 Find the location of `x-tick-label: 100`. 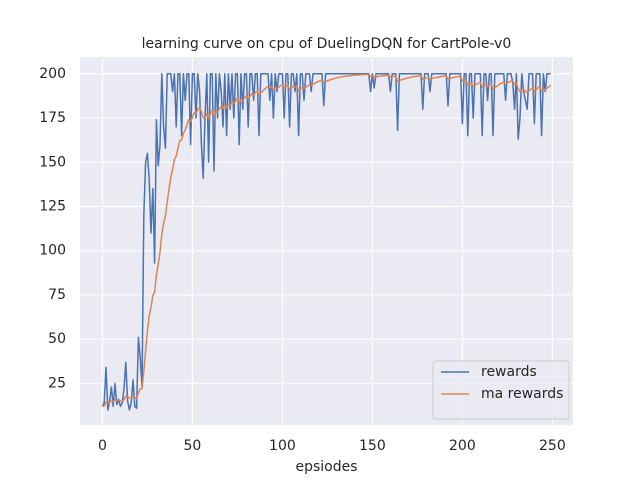

x-tick-label: 100 is located at coordinates (282, 446).